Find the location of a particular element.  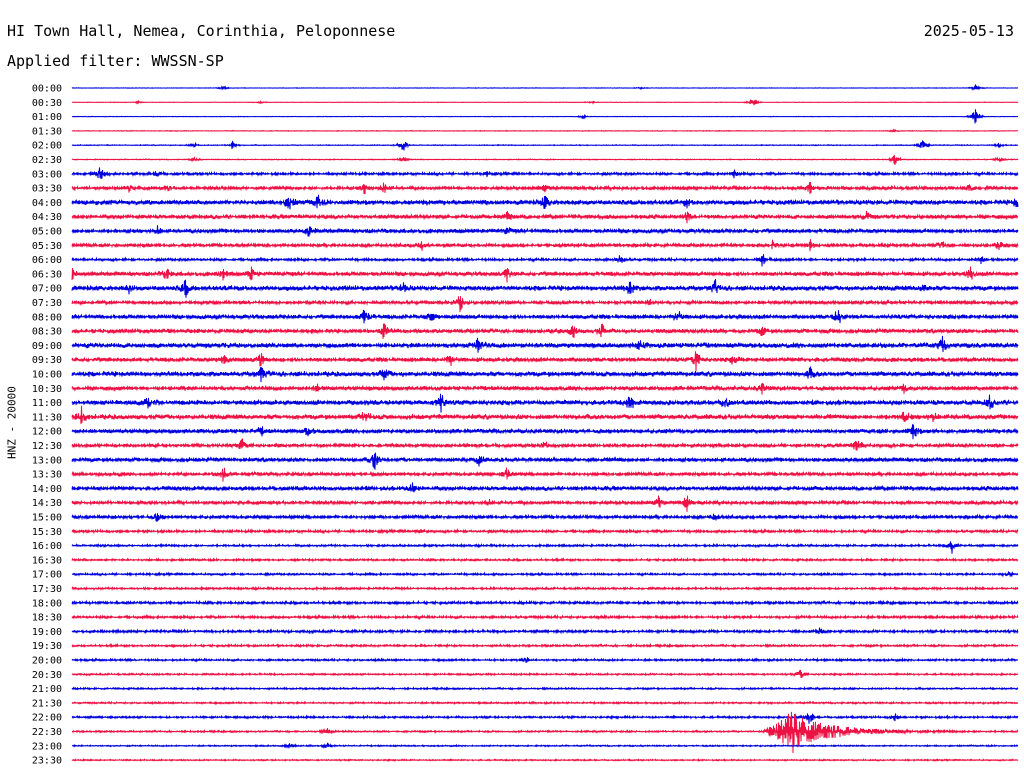

time-tick-label: 04:30 is located at coordinates (47, 217).